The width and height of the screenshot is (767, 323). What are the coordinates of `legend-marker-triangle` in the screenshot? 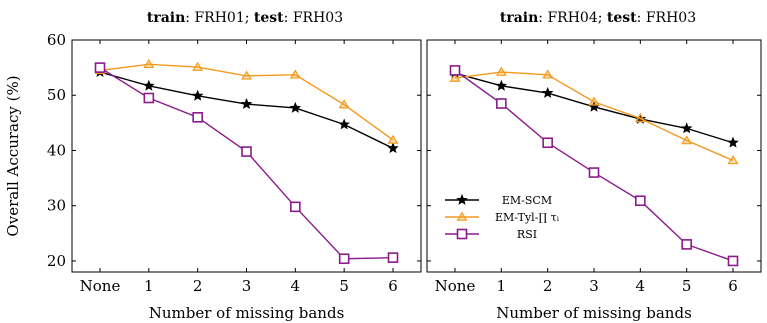 It's located at (462, 216).